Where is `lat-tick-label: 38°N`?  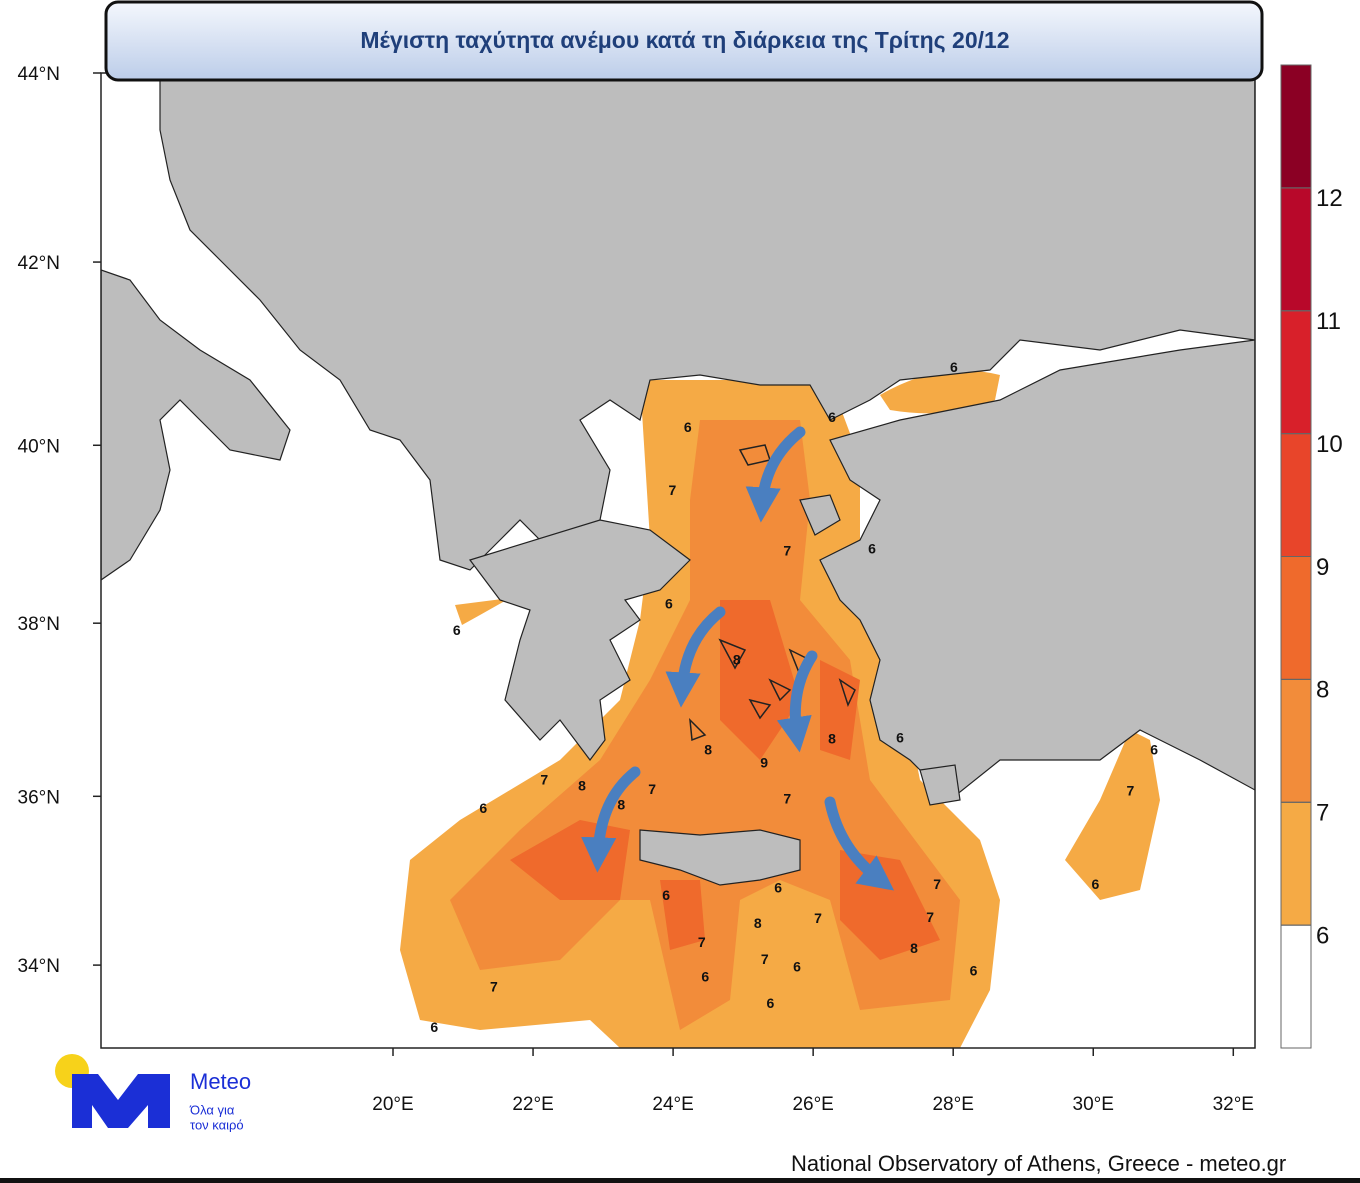
lat-tick-label: 38°N is located at coordinates (39, 624).